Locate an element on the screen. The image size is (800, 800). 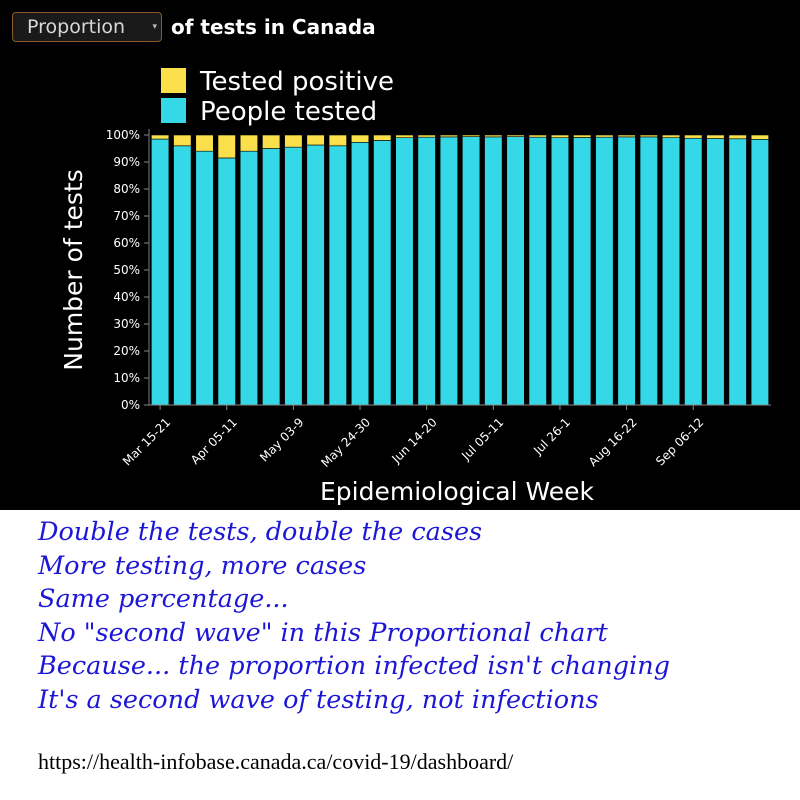
metric-dropdown: Proportion ▾ is located at coordinates (87, 27).